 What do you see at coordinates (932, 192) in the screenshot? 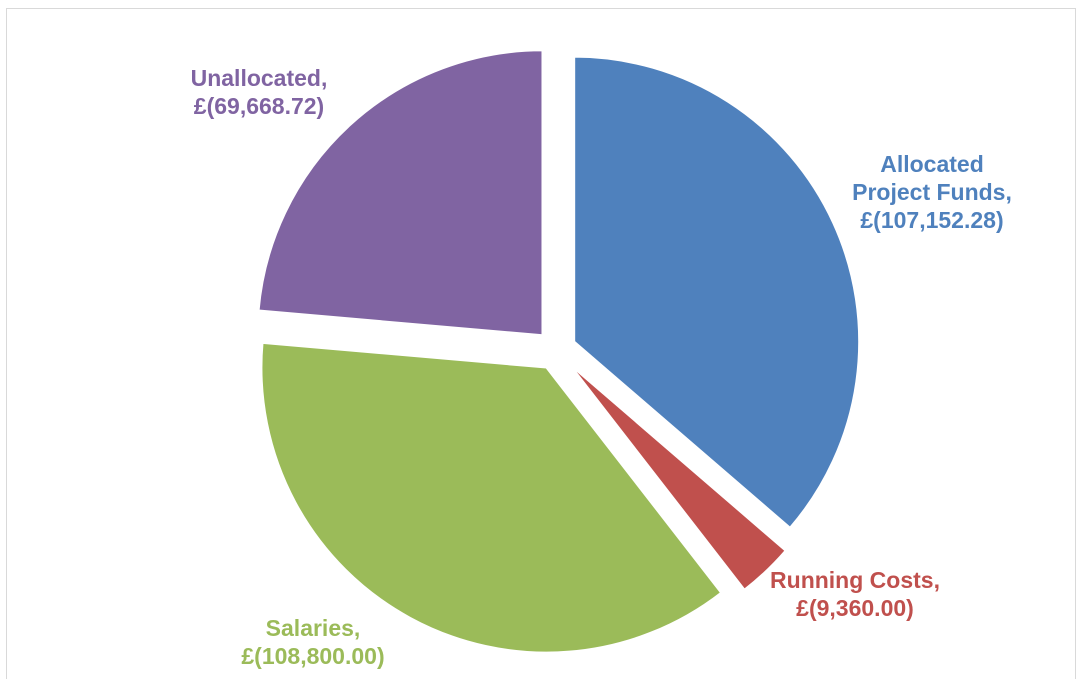
I see `data-label-allocated-project-funds: Allocated Project Funds, £(107,152.28)` at bounding box center [932, 192].